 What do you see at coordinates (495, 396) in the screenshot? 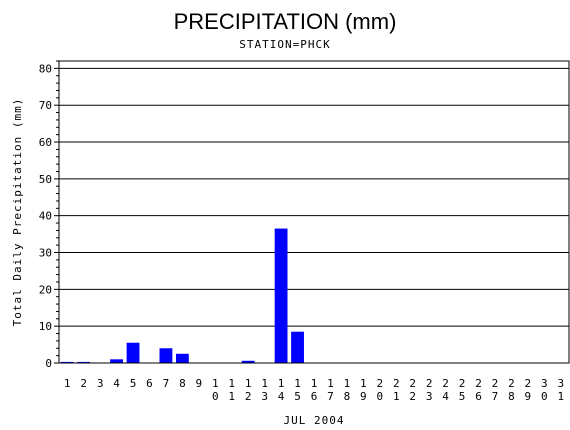
I see `x-tick-label-27: 7` at bounding box center [495, 396].